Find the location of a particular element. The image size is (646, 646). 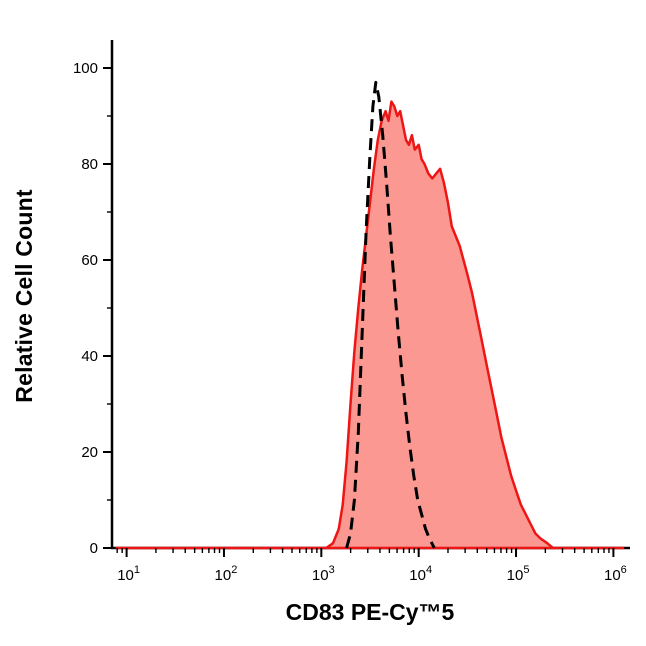

y-axis-label: Relative Cell Count is located at coordinates (24, 296).